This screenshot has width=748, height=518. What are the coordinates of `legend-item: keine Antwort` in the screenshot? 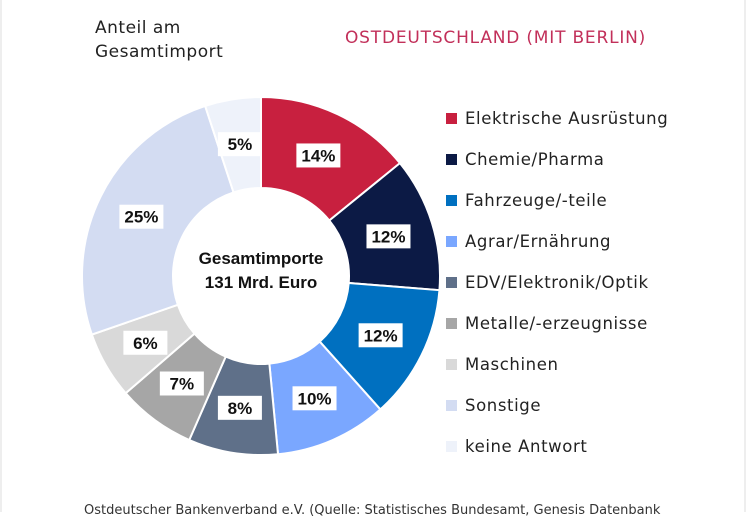 It's located at (557, 446).